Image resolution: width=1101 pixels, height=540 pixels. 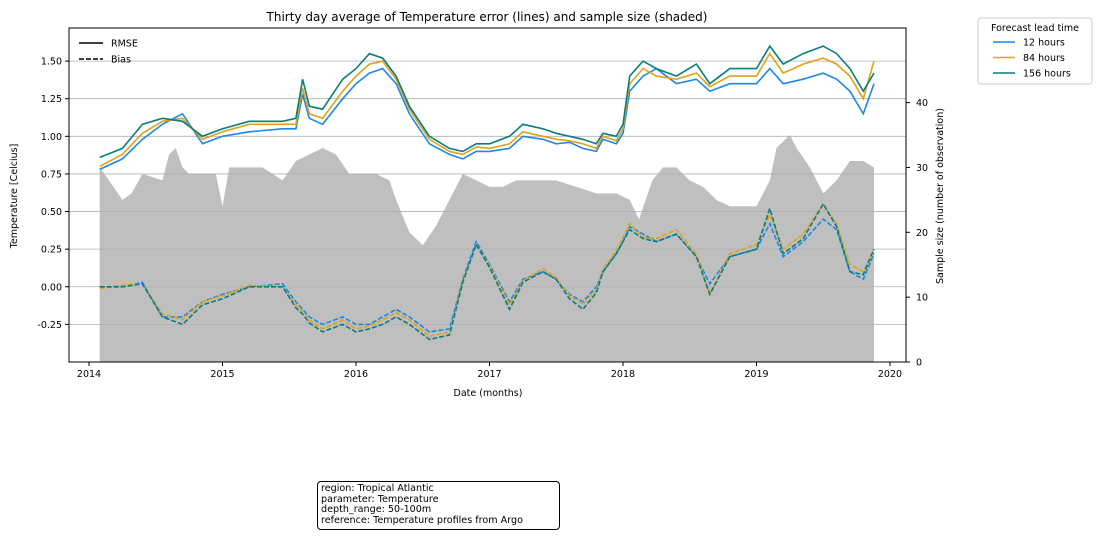 I want to click on series-legend-box, so click(x=1035, y=51).